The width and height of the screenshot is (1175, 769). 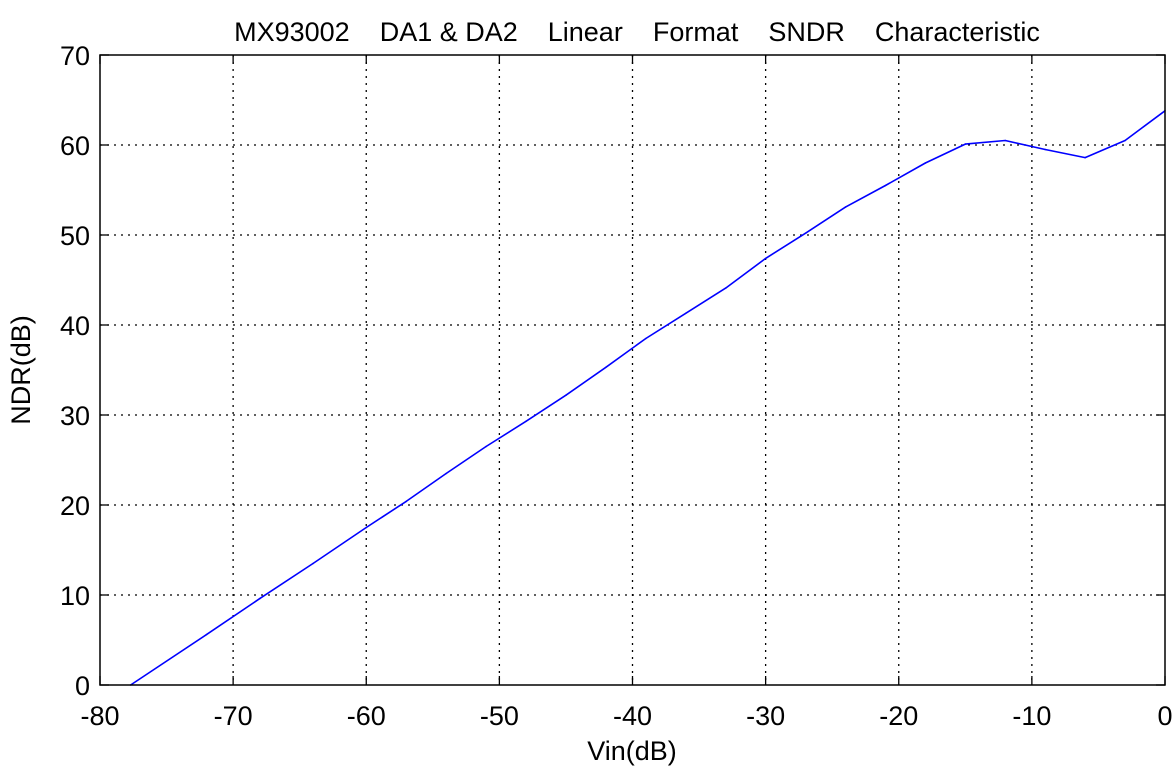 I want to click on x-tick-label: -10, so click(x=1031, y=716).